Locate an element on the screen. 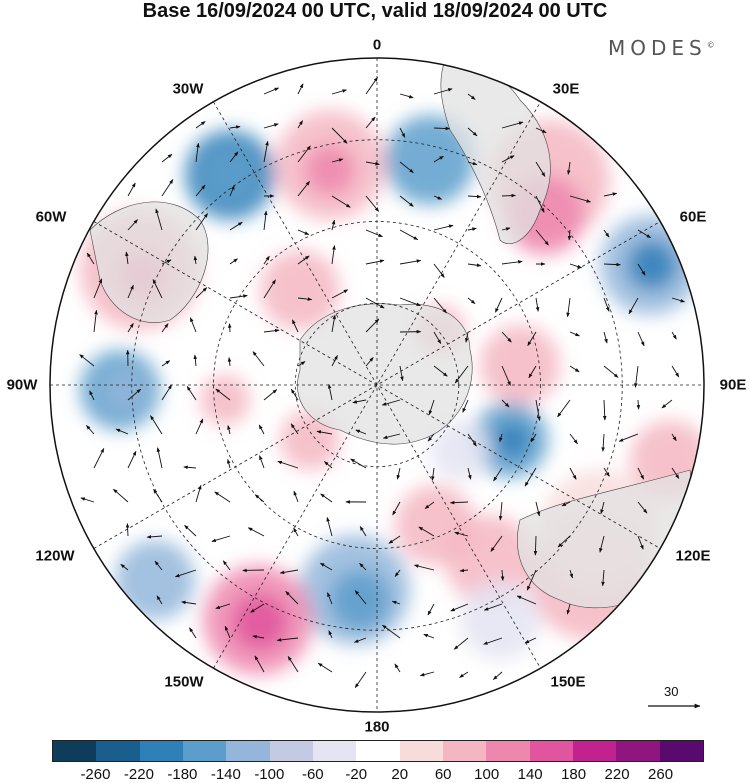  colorbar-tick-label: 140 is located at coordinates (530, 774).